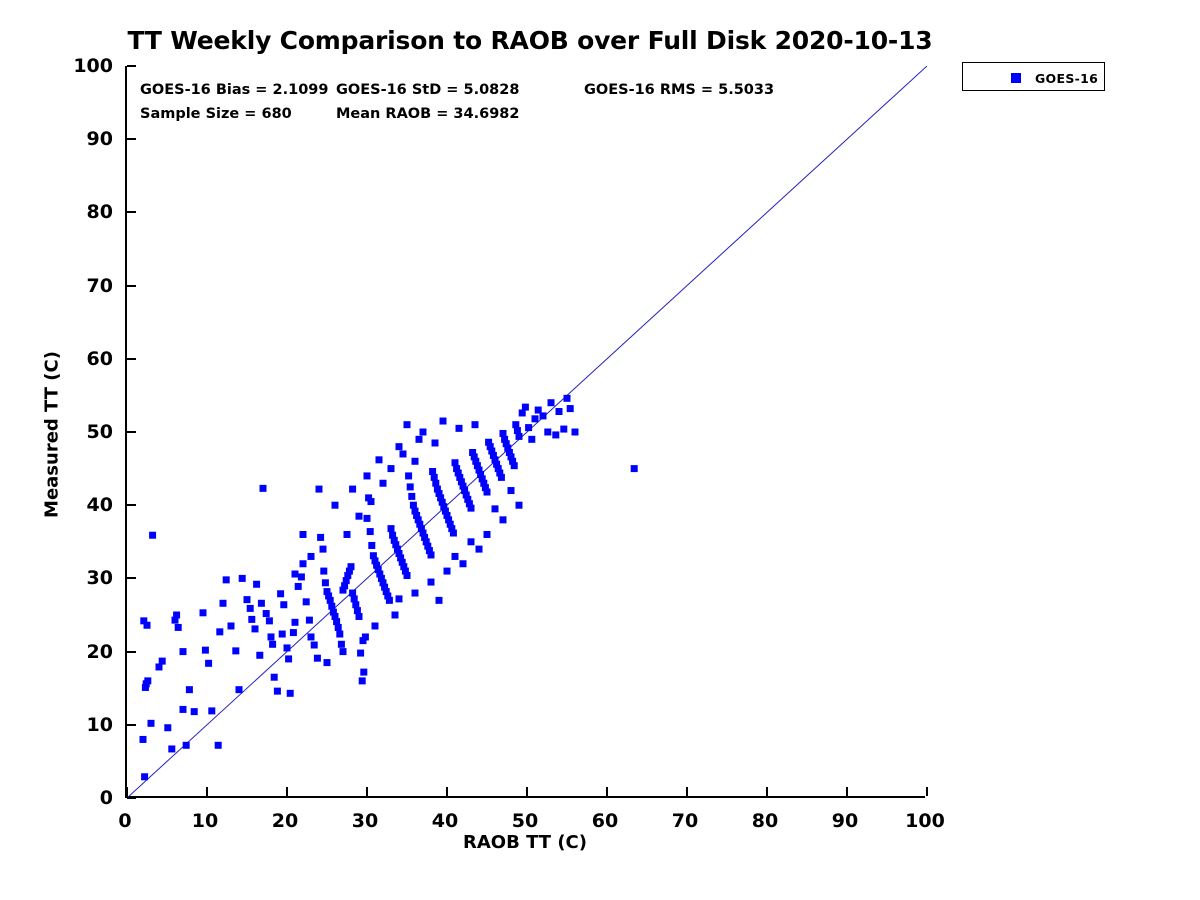 The width and height of the screenshot is (1200, 900). I want to click on x-tick-label: 30, so click(365, 821).